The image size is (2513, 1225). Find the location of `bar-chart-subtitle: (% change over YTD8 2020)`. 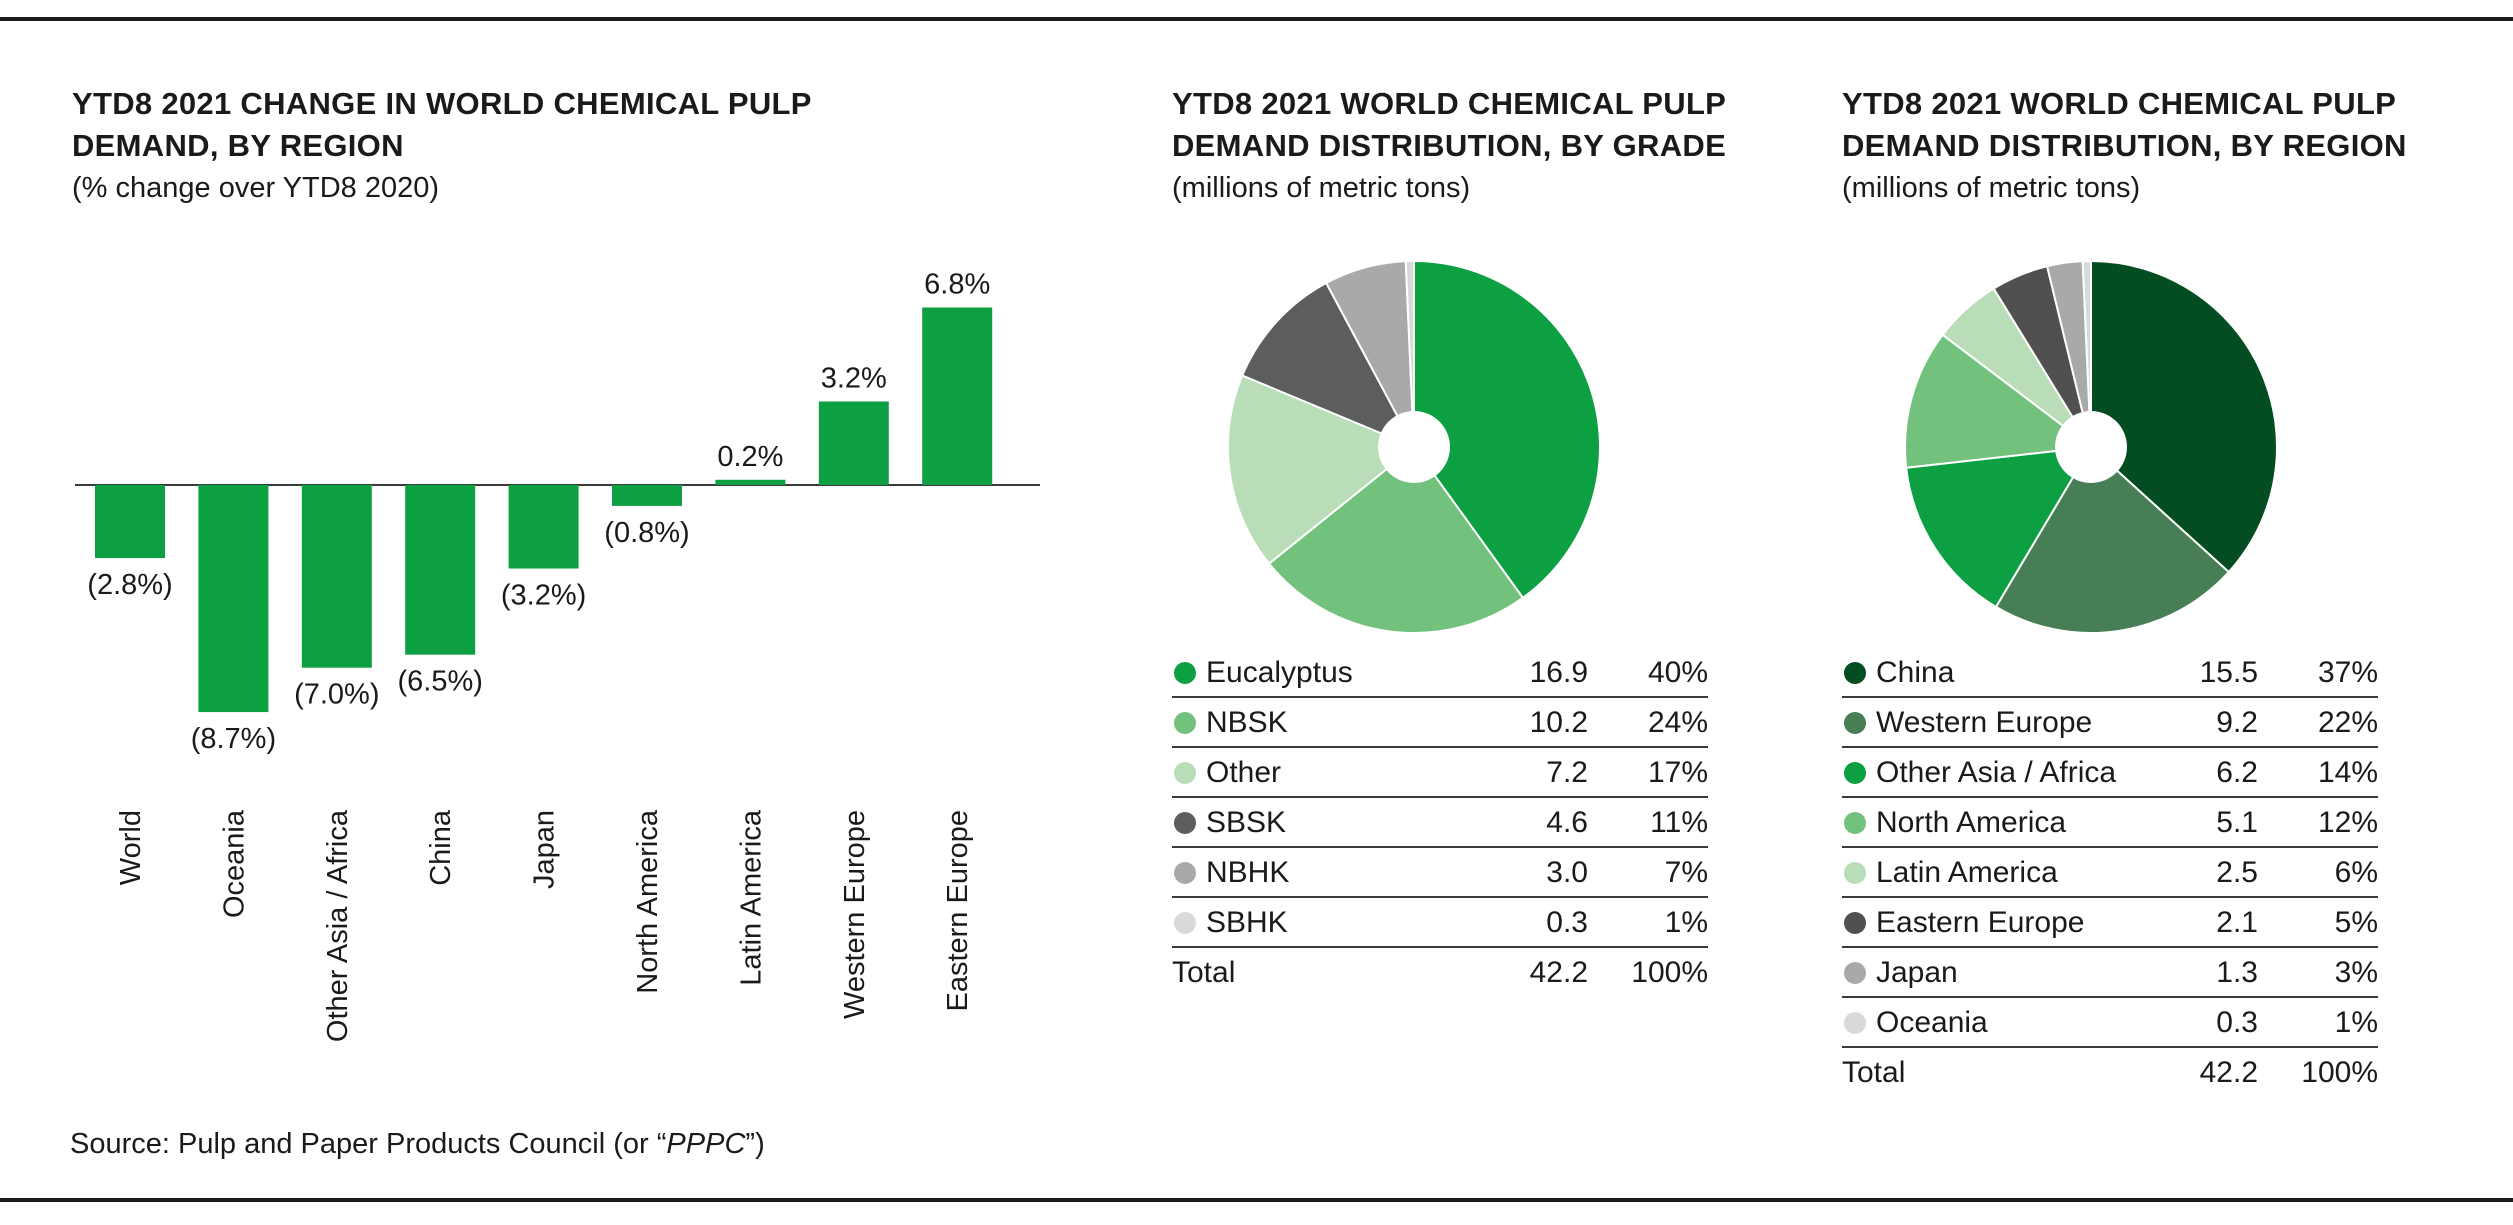

bar-chart-subtitle: (% change over YTD8 2020) is located at coordinates (256, 188).